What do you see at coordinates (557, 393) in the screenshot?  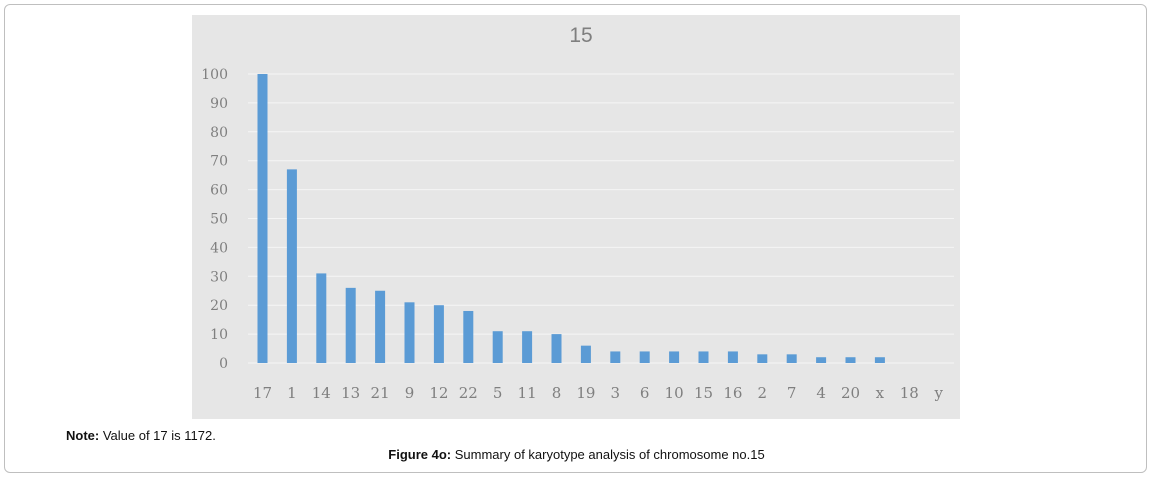 I see `x-tick-label: 8` at bounding box center [557, 393].